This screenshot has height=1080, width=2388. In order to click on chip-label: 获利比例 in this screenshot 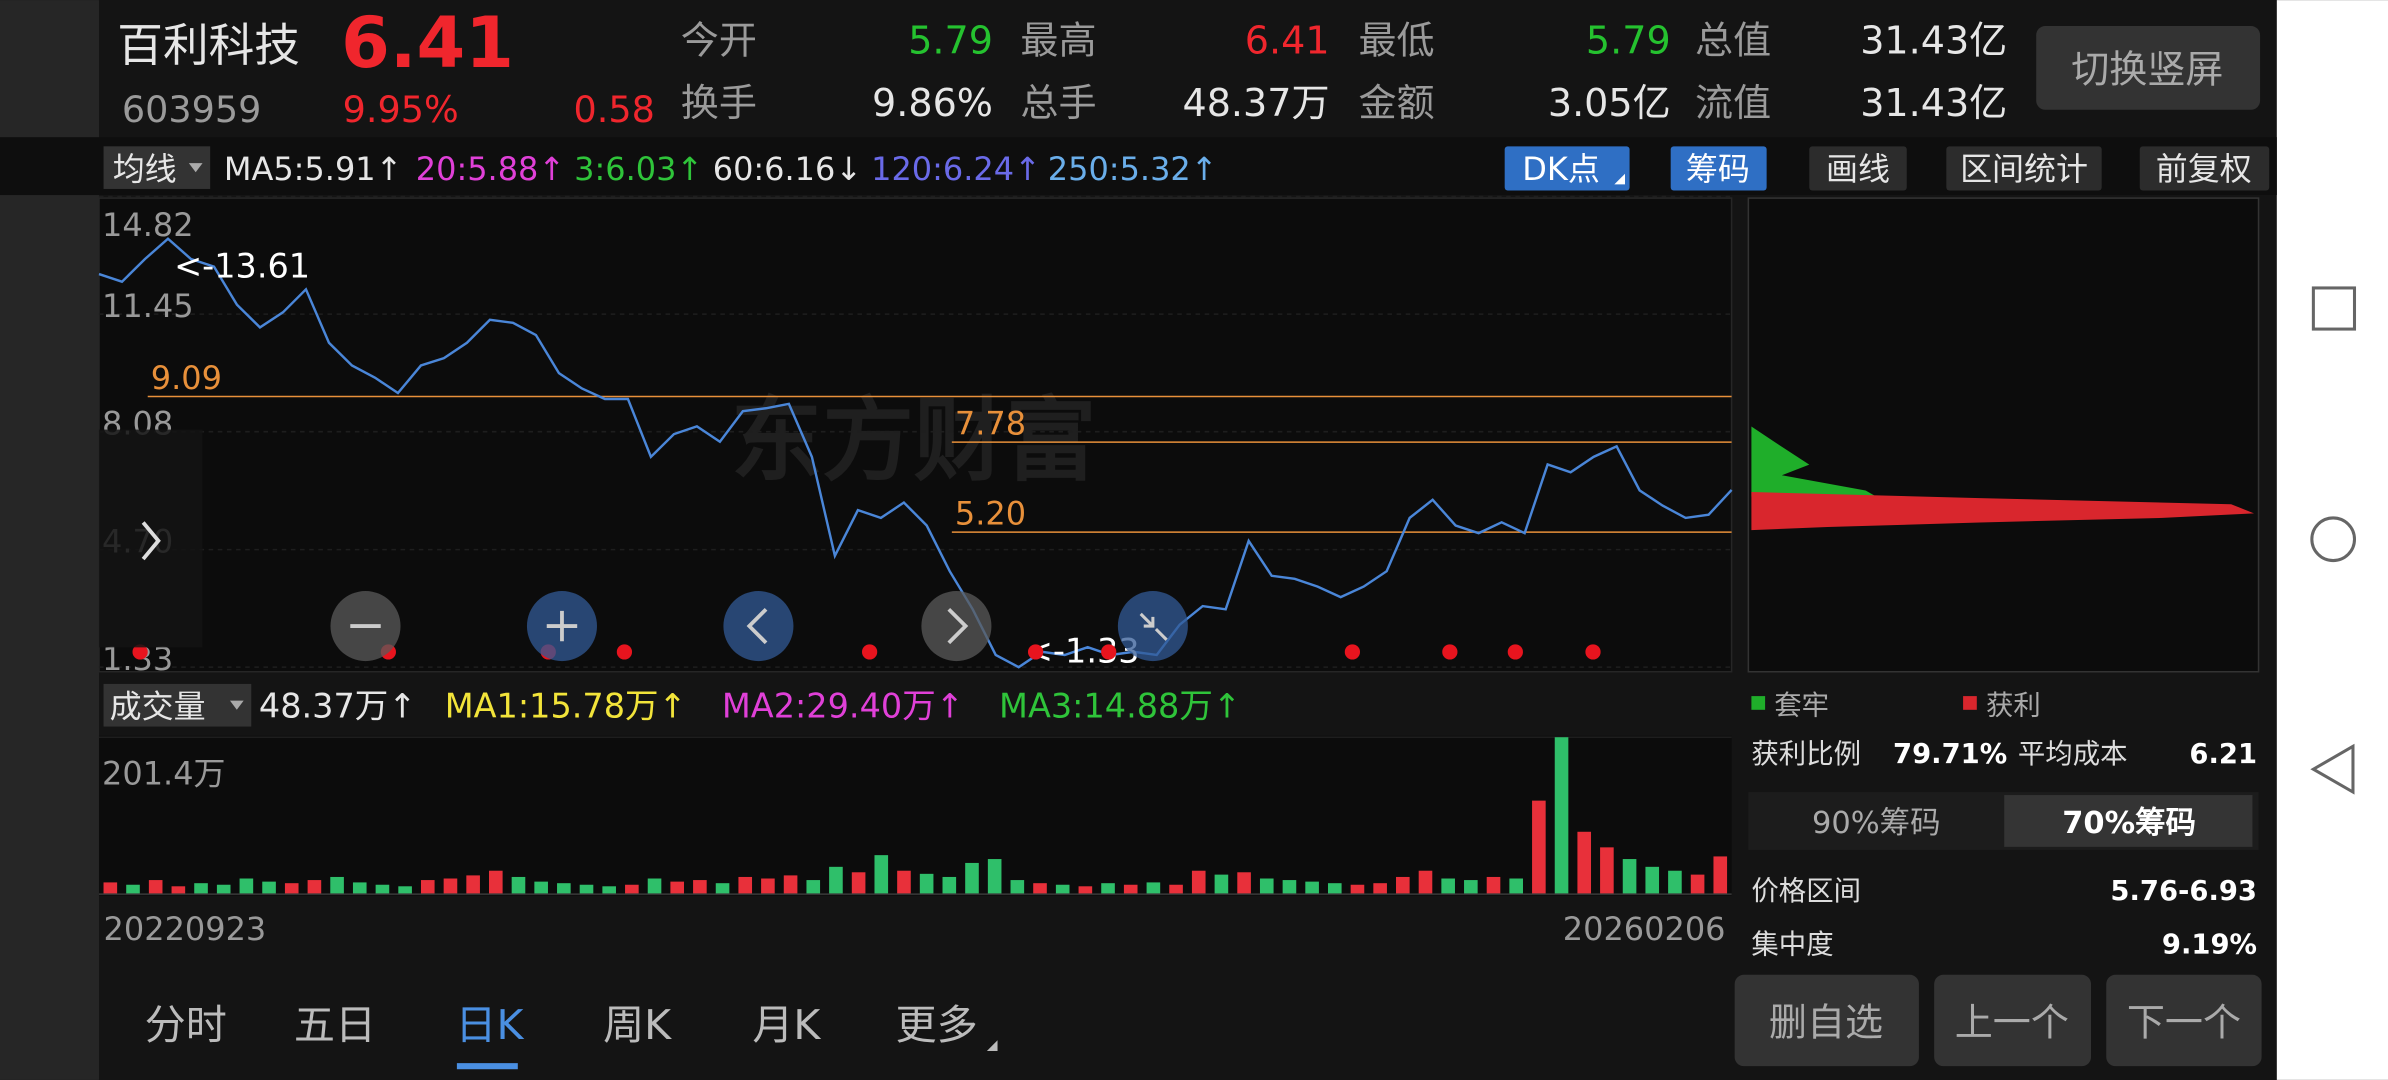, I will do `click(1806, 754)`.